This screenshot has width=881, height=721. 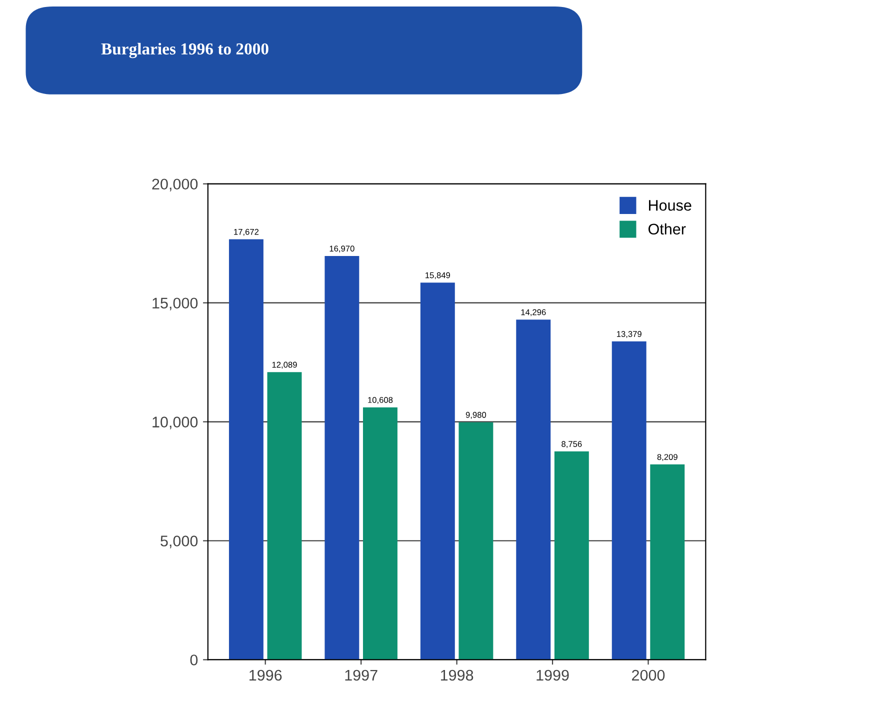 What do you see at coordinates (194, 660) in the screenshot?
I see `y-tick-label: 0` at bounding box center [194, 660].